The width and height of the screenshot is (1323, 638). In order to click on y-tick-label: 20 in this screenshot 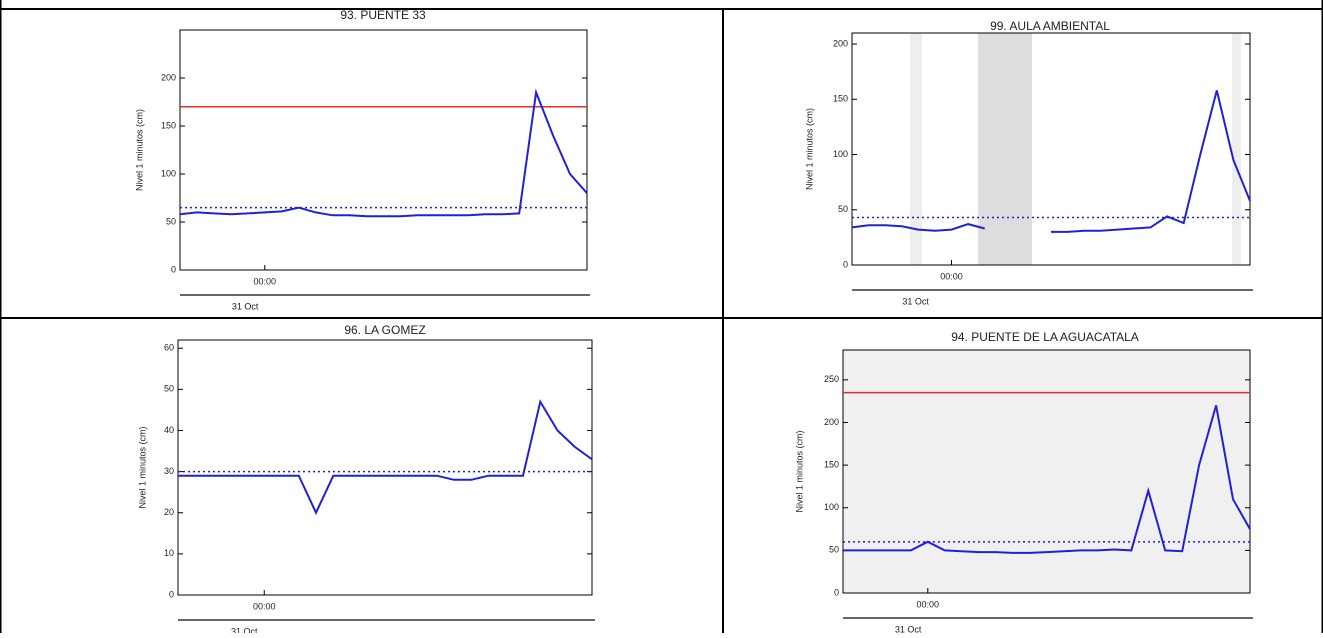, I will do `click(169, 512)`.